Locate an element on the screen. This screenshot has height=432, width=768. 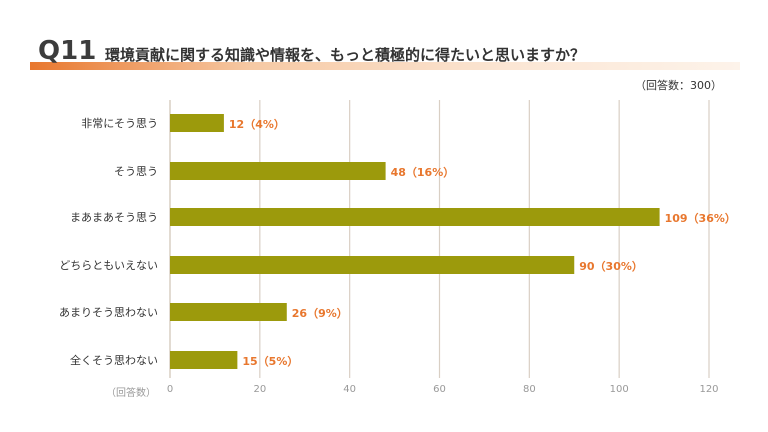
title-underline is located at coordinates (385, 66).